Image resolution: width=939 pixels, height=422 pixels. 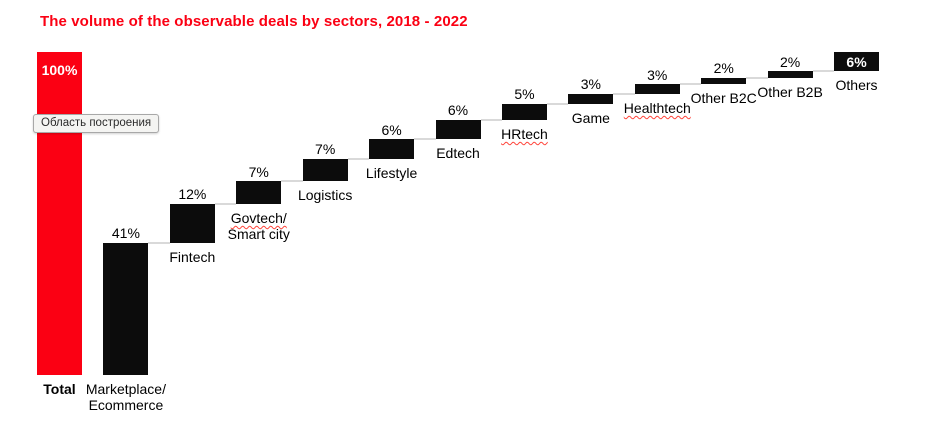 I want to click on category-label-healthtech: Healthtech, so click(x=657, y=108).